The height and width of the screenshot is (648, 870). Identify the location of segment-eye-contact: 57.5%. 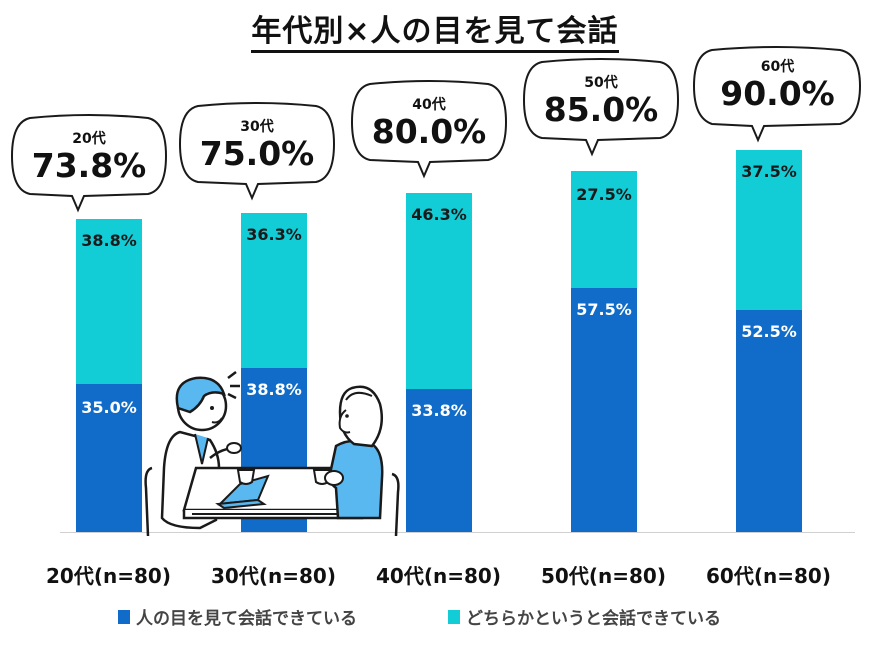
(604, 410).